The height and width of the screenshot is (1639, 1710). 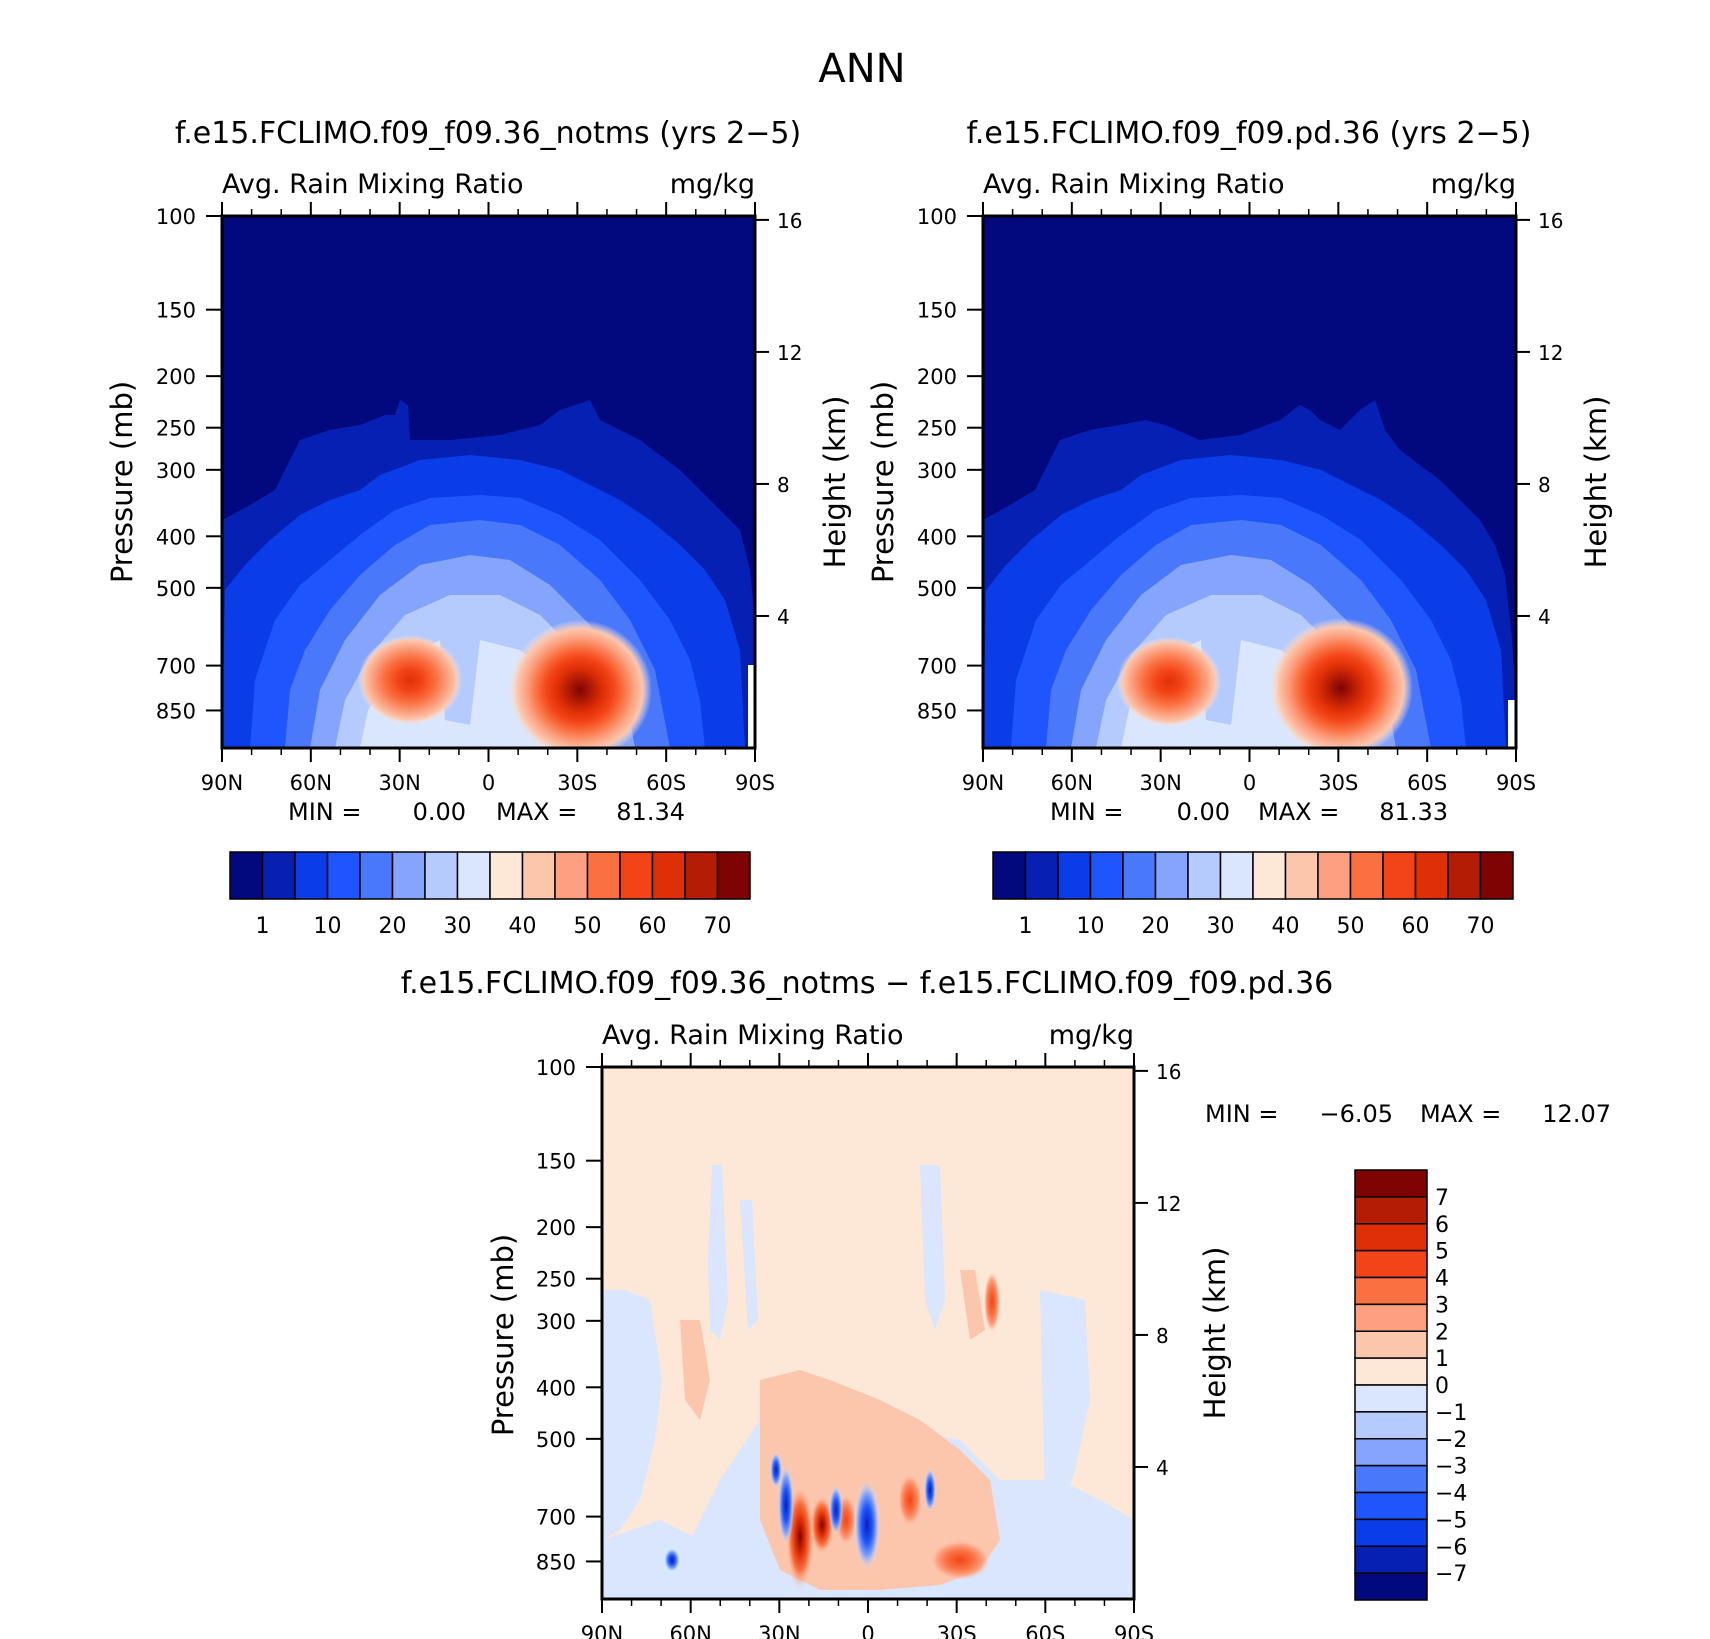 I want to click on colorbar-label: −7, so click(x=1451, y=1574).